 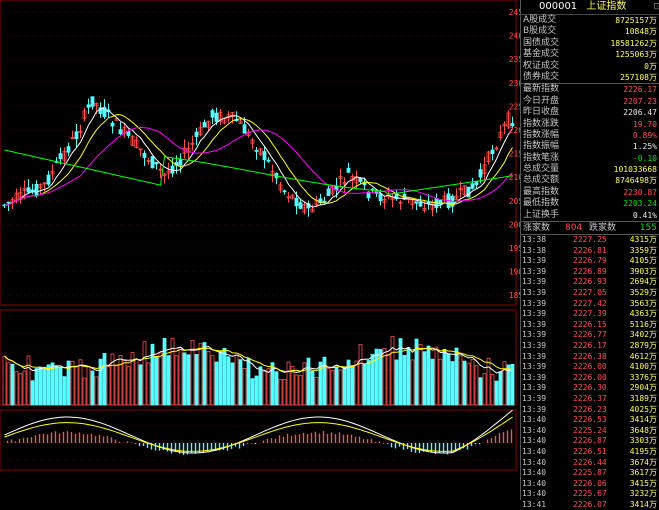 I want to click on tick-row: 13:39 2227.05 3529万, so click(x=590, y=293).